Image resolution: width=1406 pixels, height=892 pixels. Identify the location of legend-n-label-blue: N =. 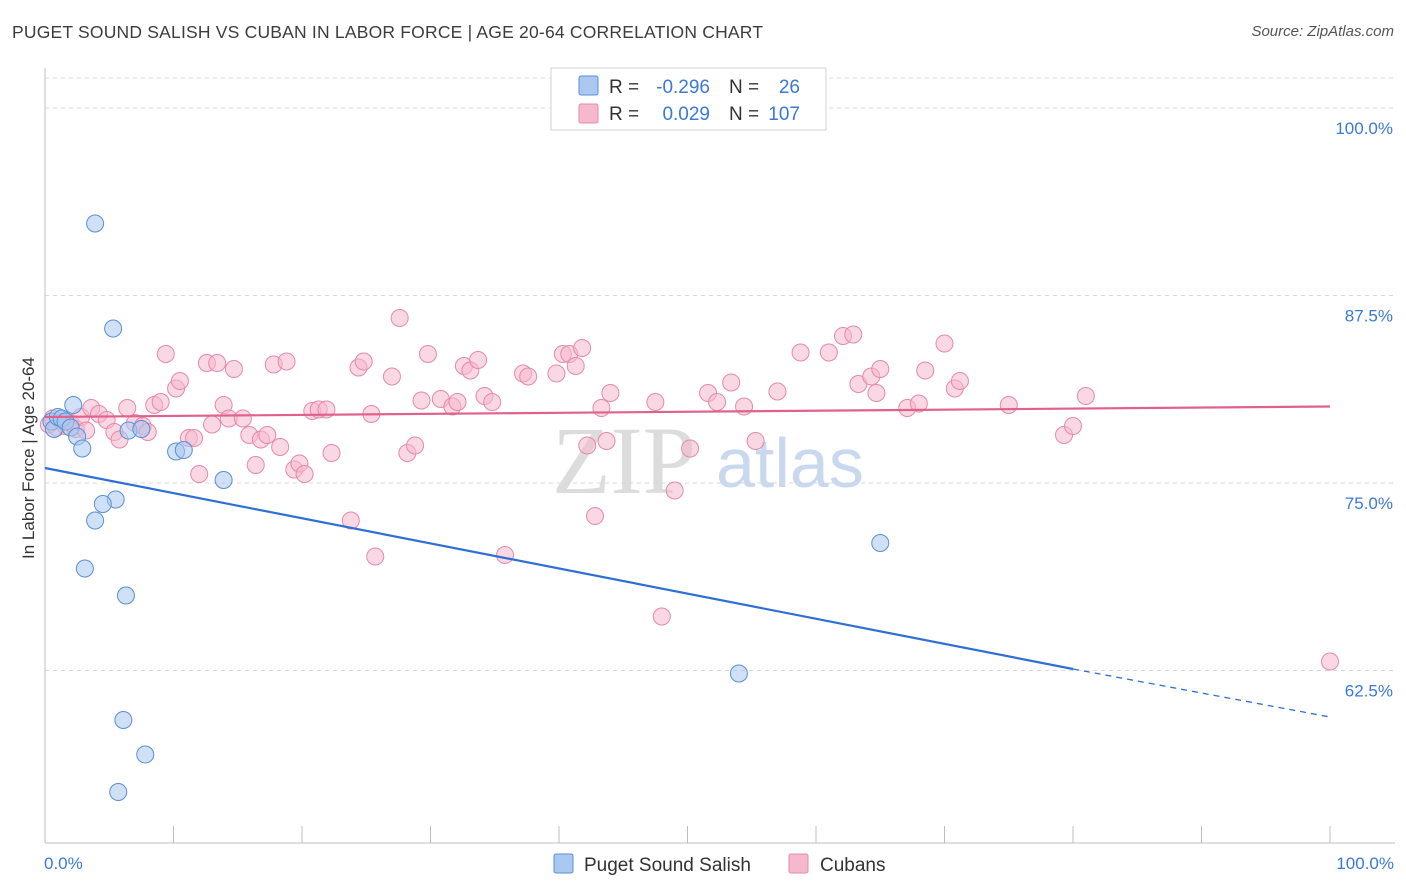
(744, 87).